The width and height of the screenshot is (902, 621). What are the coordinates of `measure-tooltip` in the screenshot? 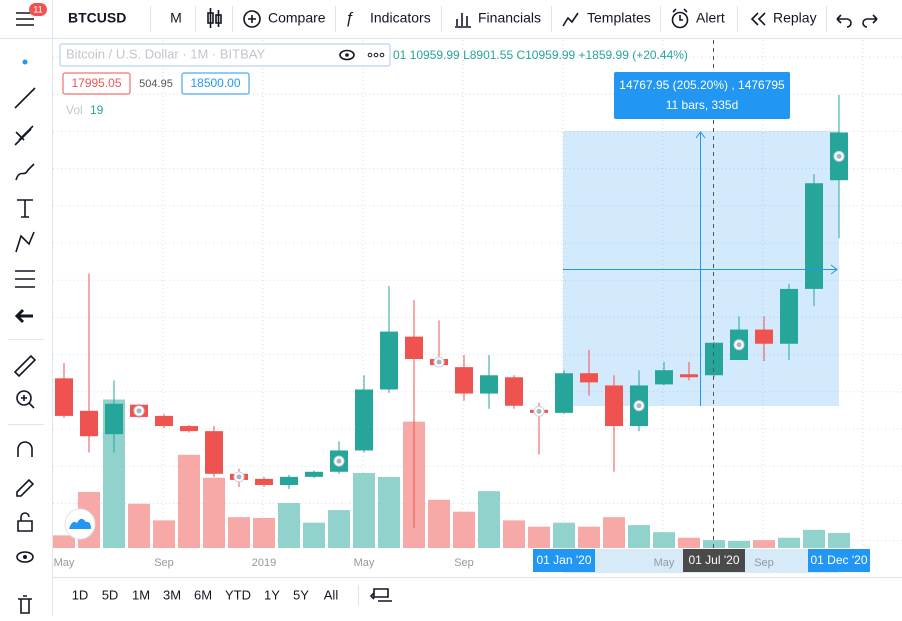 It's located at (702, 95).